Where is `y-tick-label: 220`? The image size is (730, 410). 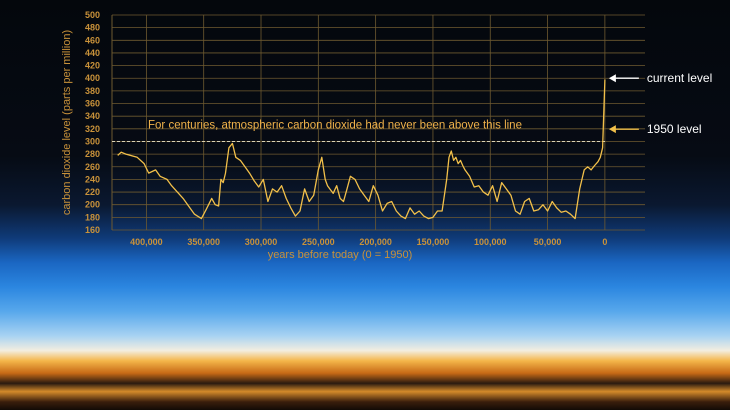
y-tick-label: 220 is located at coordinates (92, 192).